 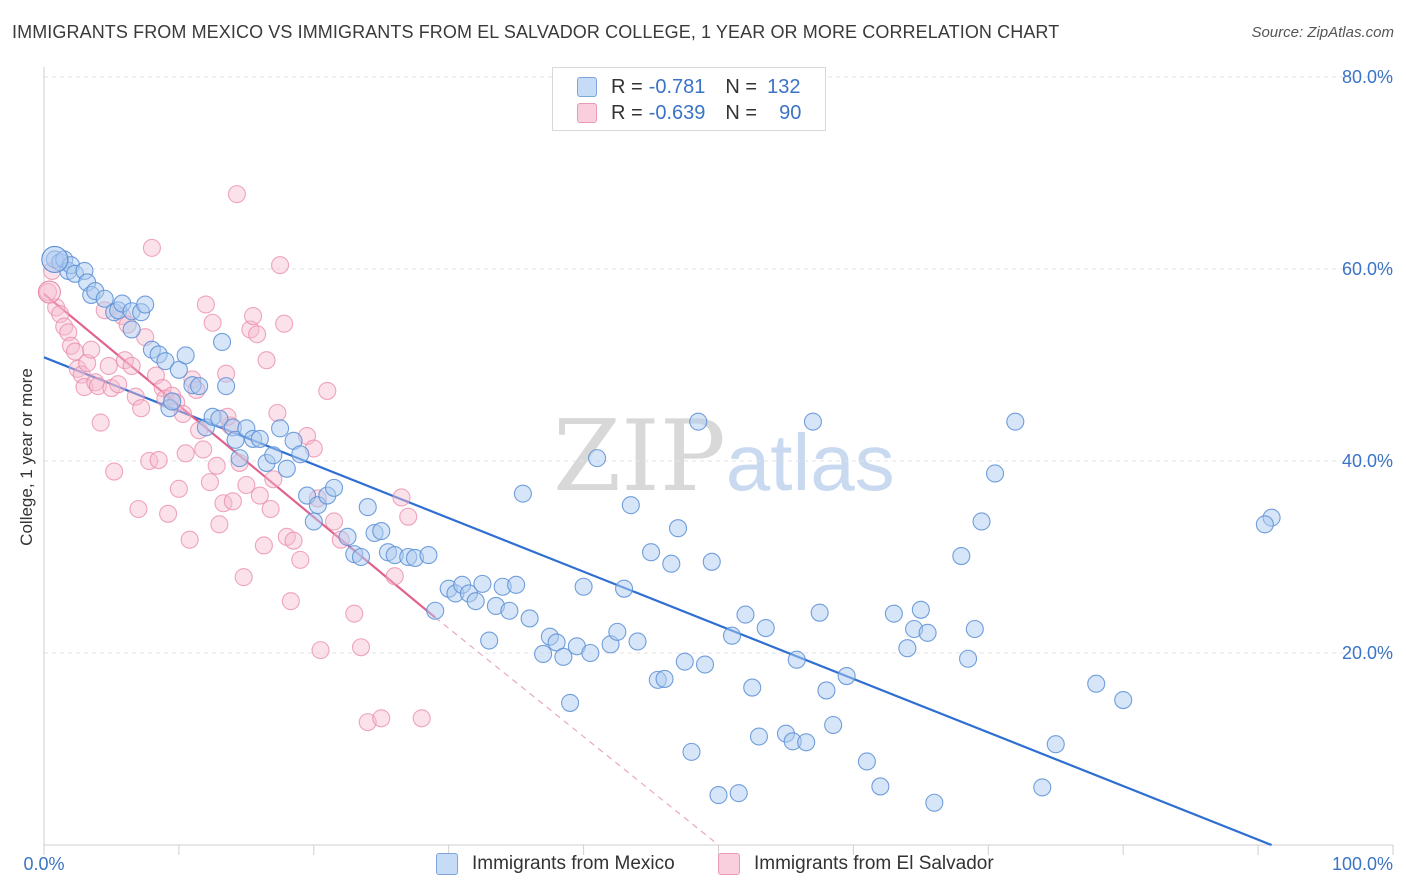 I want to click on legend-swatch-mexico, so click(x=587, y=87).